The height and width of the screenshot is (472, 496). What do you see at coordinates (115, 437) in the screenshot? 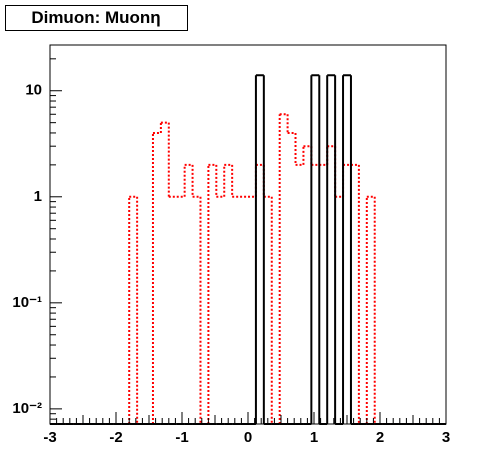
I see `x-tick-label: -2` at bounding box center [115, 437].